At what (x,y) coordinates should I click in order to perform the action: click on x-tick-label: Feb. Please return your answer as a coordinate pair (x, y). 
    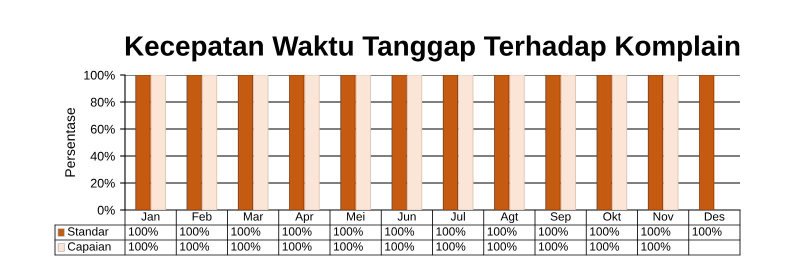
    Looking at the image, I should click on (202, 216).